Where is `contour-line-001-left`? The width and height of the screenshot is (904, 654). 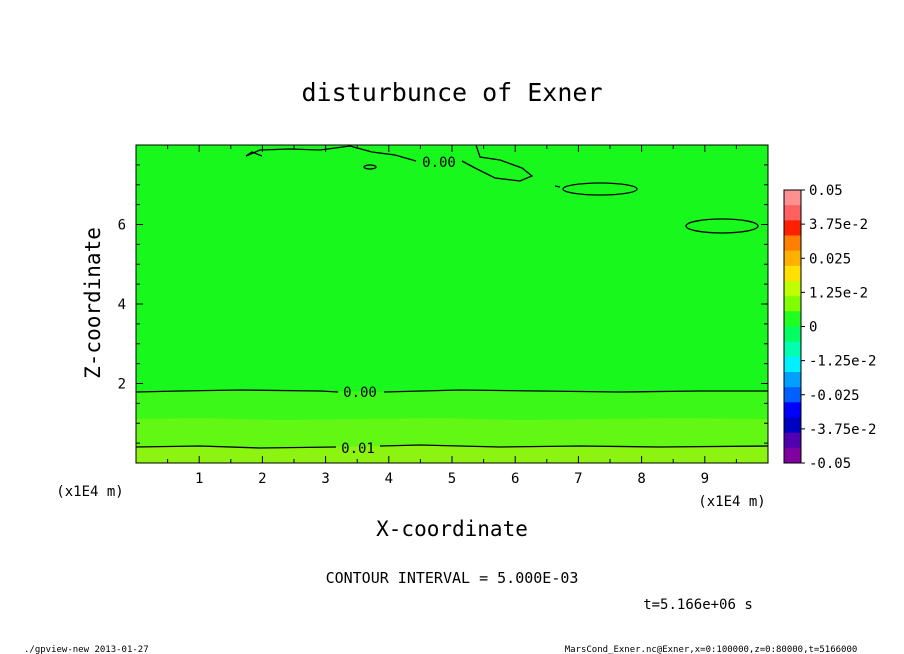 contour-line-001-left is located at coordinates (236, 447).